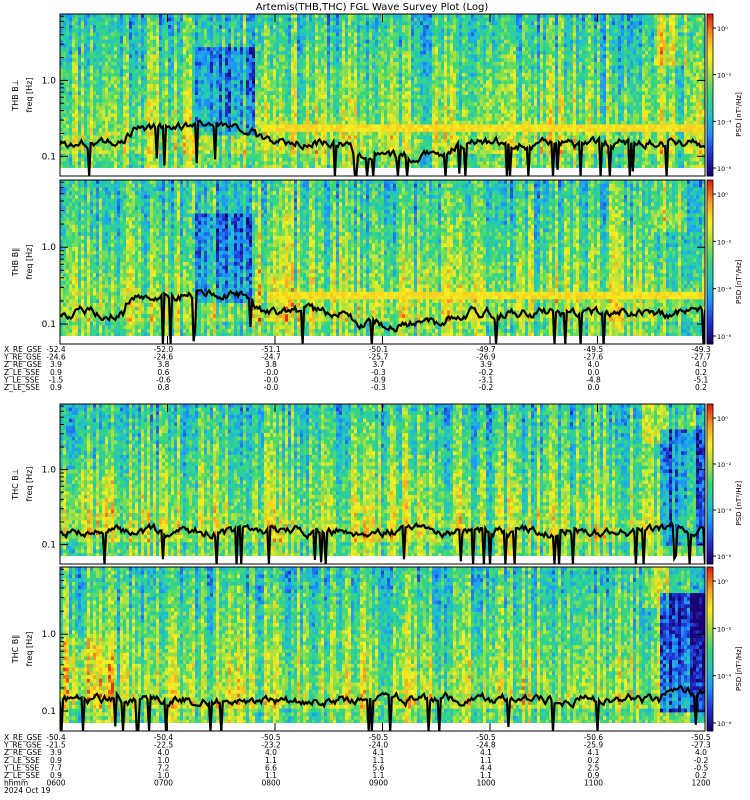  What do you see at coordinates (379, 767) in the screenshot?
I see `ephemeris-value: 5.6` at bounding box center [379, 767].